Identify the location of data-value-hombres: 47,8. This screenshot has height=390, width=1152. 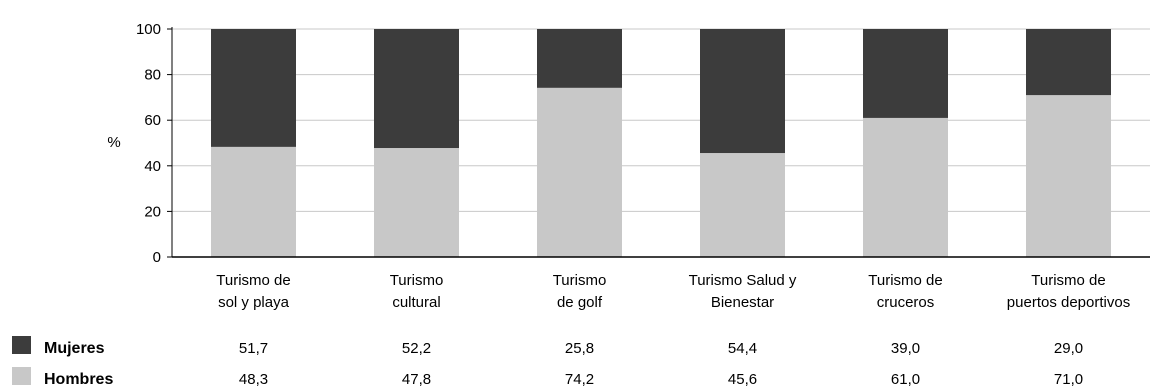
(416, 379).